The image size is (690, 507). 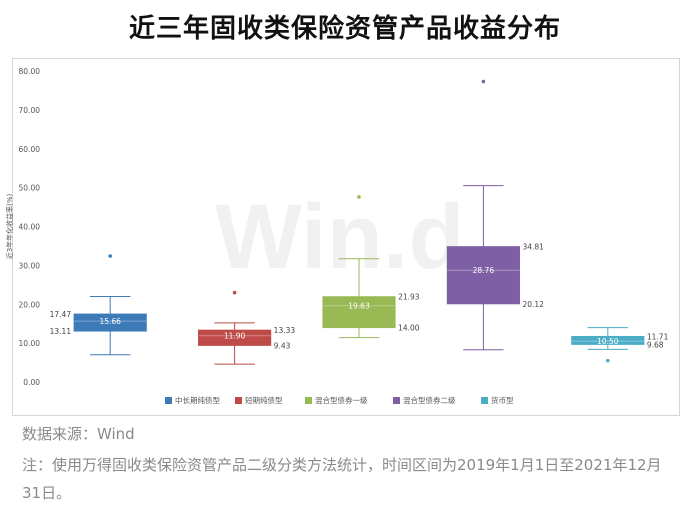 I want to click on legend-label: 中长期纯债型, so click(x=197, y=400).